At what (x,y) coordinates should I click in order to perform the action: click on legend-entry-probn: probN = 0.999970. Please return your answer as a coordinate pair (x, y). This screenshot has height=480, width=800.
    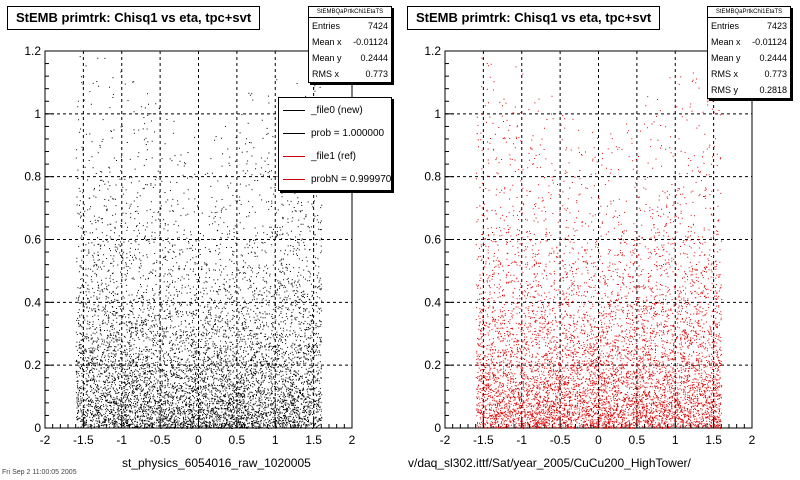
    Looking at the image, I should click on (337, 179).